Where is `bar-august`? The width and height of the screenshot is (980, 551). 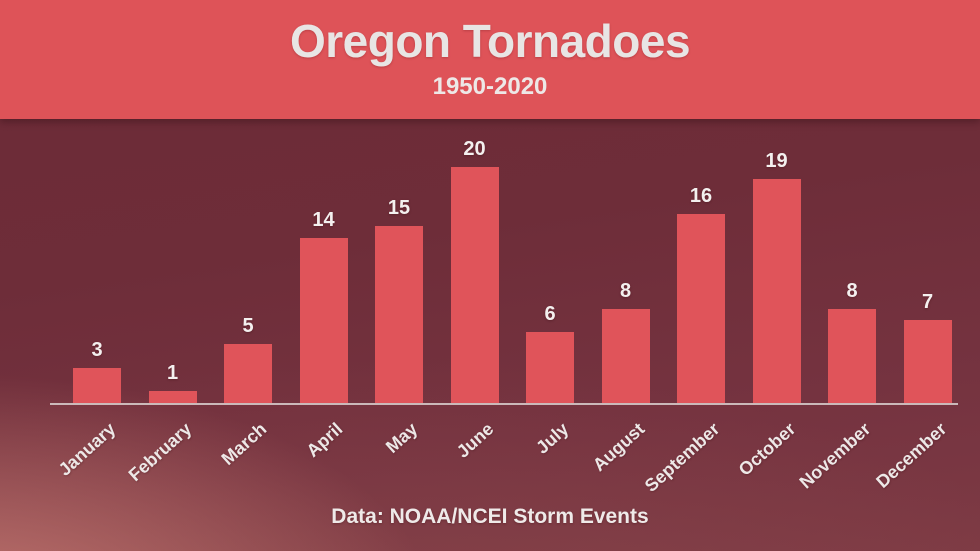
bar-august is located at coordinates (625, 356).